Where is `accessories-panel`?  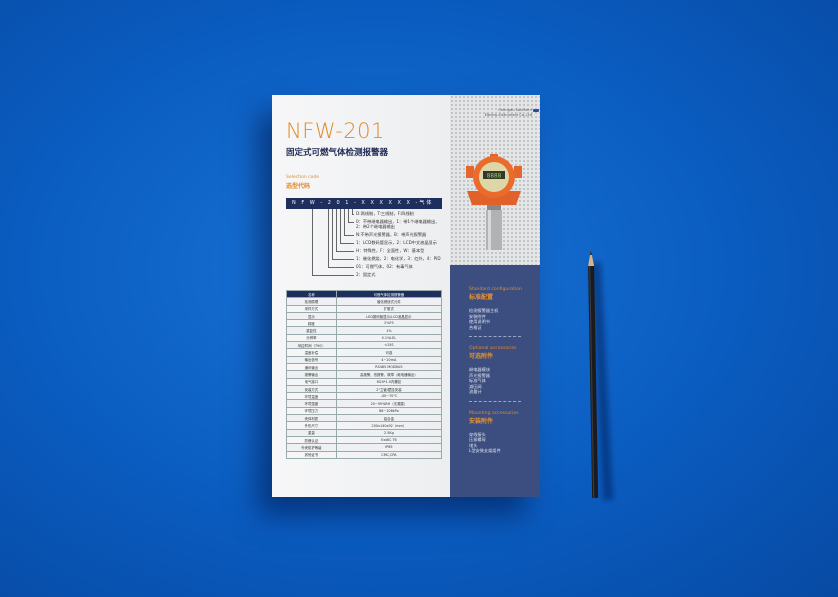
accessories-panel is located at coordinates (495, 381).